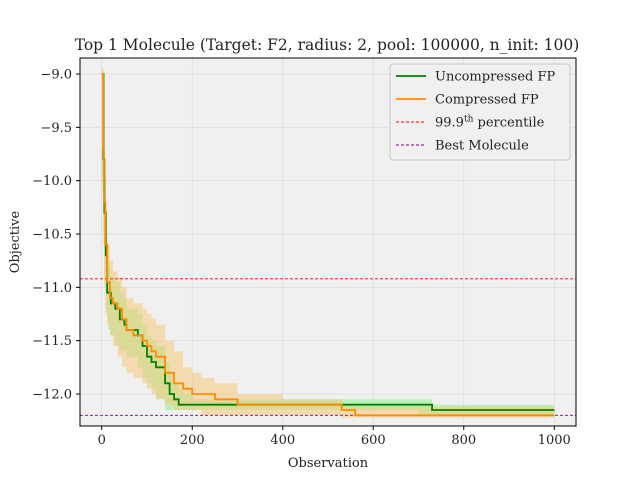 The height and width of the screenshot is (480, 640). I want to click on legend-label: Compressed FP, so click(487, 100).